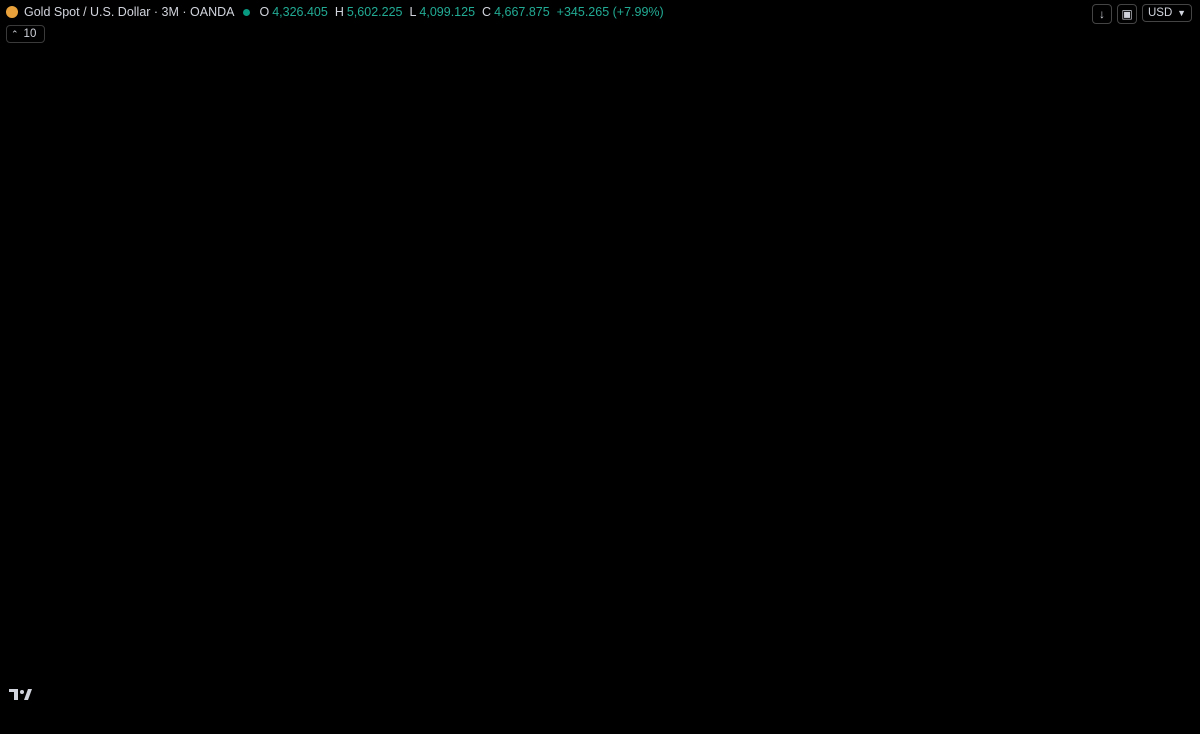 The width and height of the screenshot is (1200, 734). What do you see at coordinates (339, 12) in the screenshot?
I see `ohlc-key: H` at bounding box center [339, 12].